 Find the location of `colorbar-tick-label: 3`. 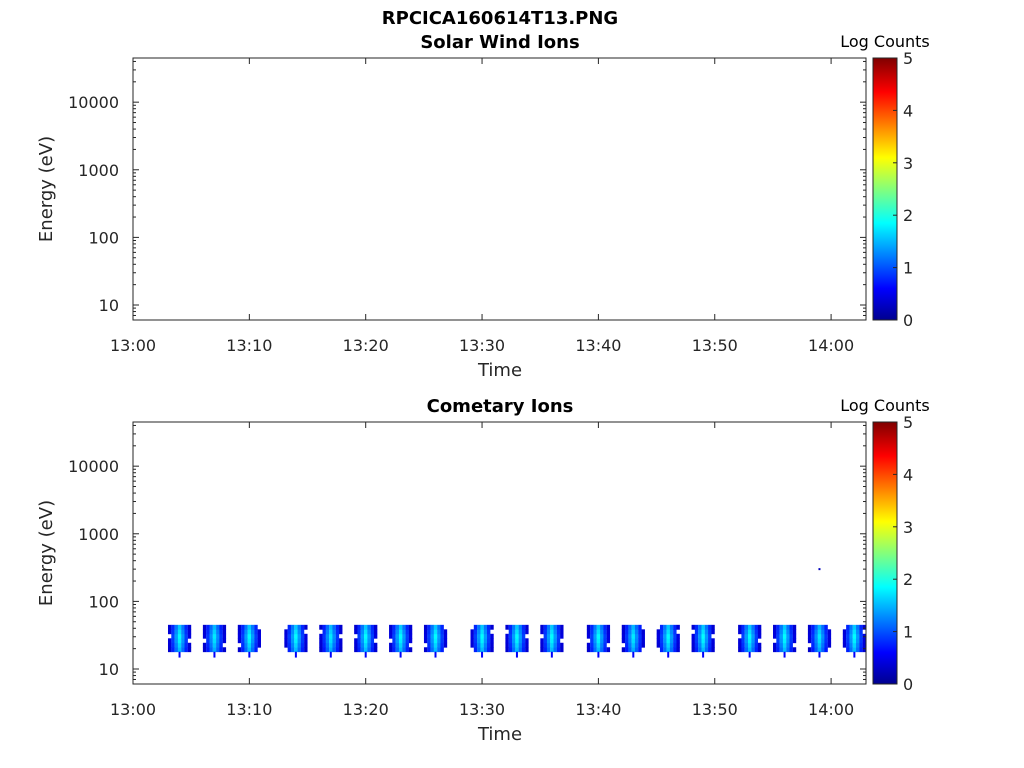

colorbar-tick-label: 3 is located at coordinates (908, 527).